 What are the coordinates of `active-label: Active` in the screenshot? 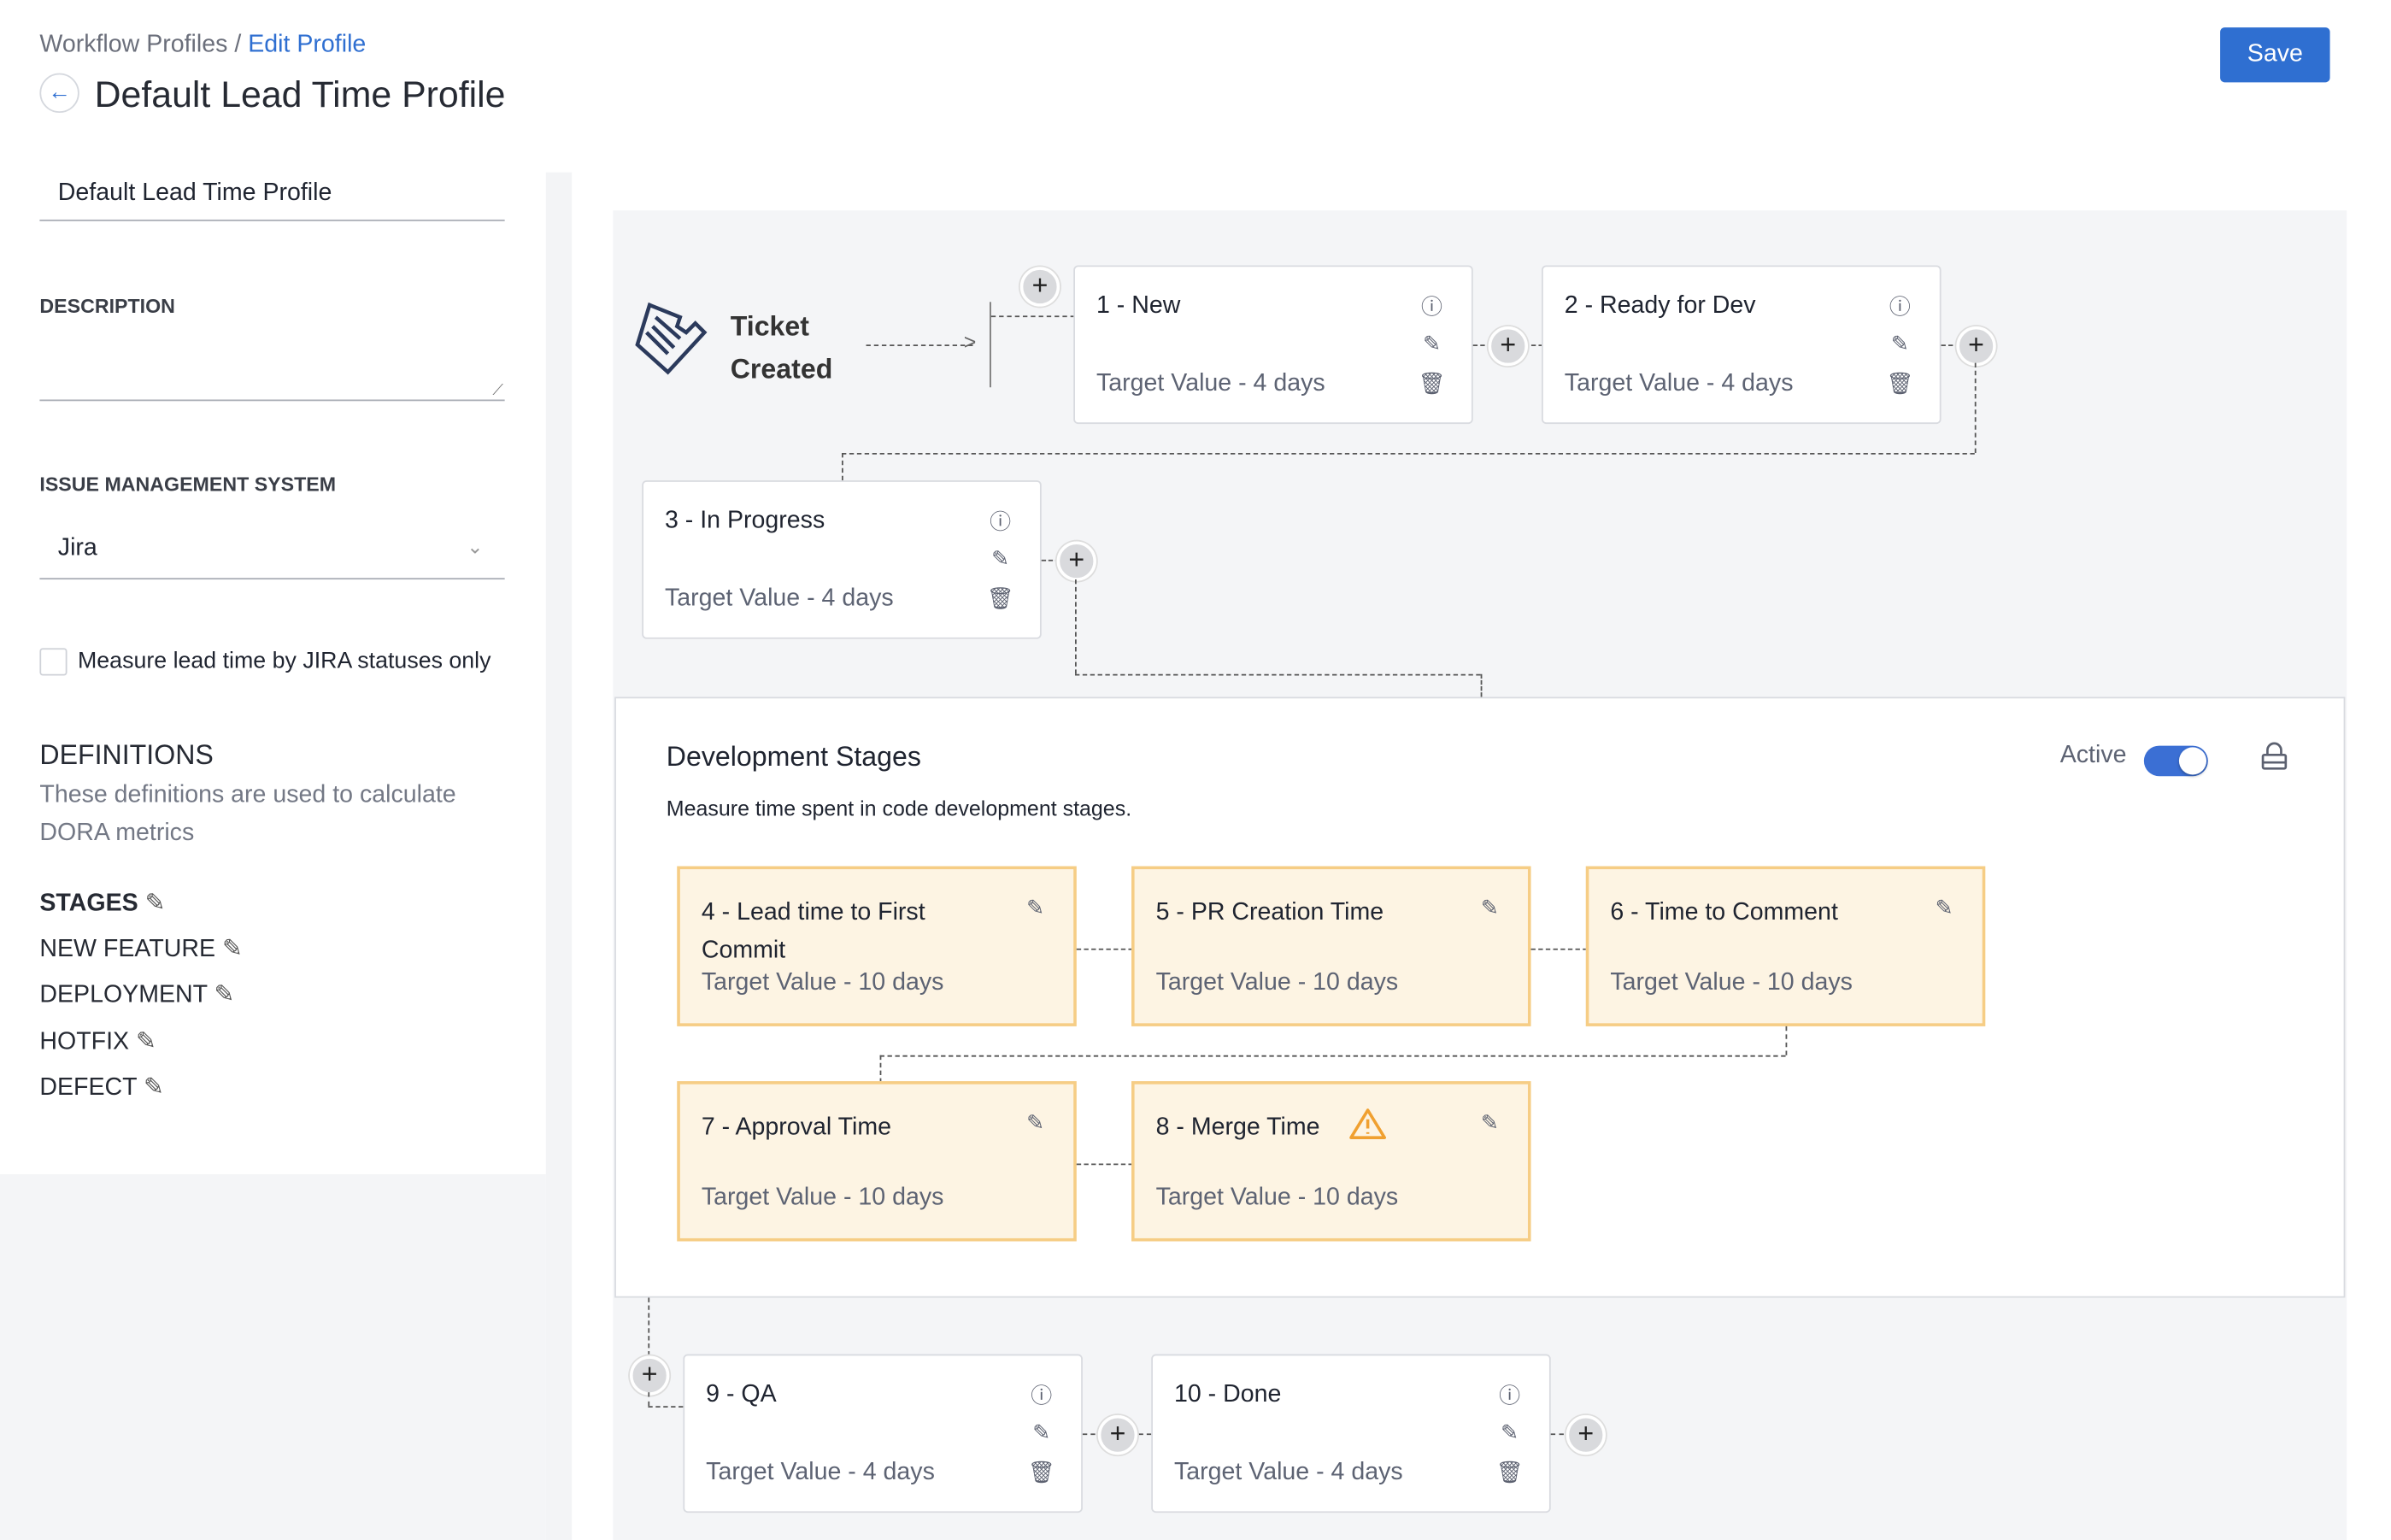 It's located at (2093, 756).